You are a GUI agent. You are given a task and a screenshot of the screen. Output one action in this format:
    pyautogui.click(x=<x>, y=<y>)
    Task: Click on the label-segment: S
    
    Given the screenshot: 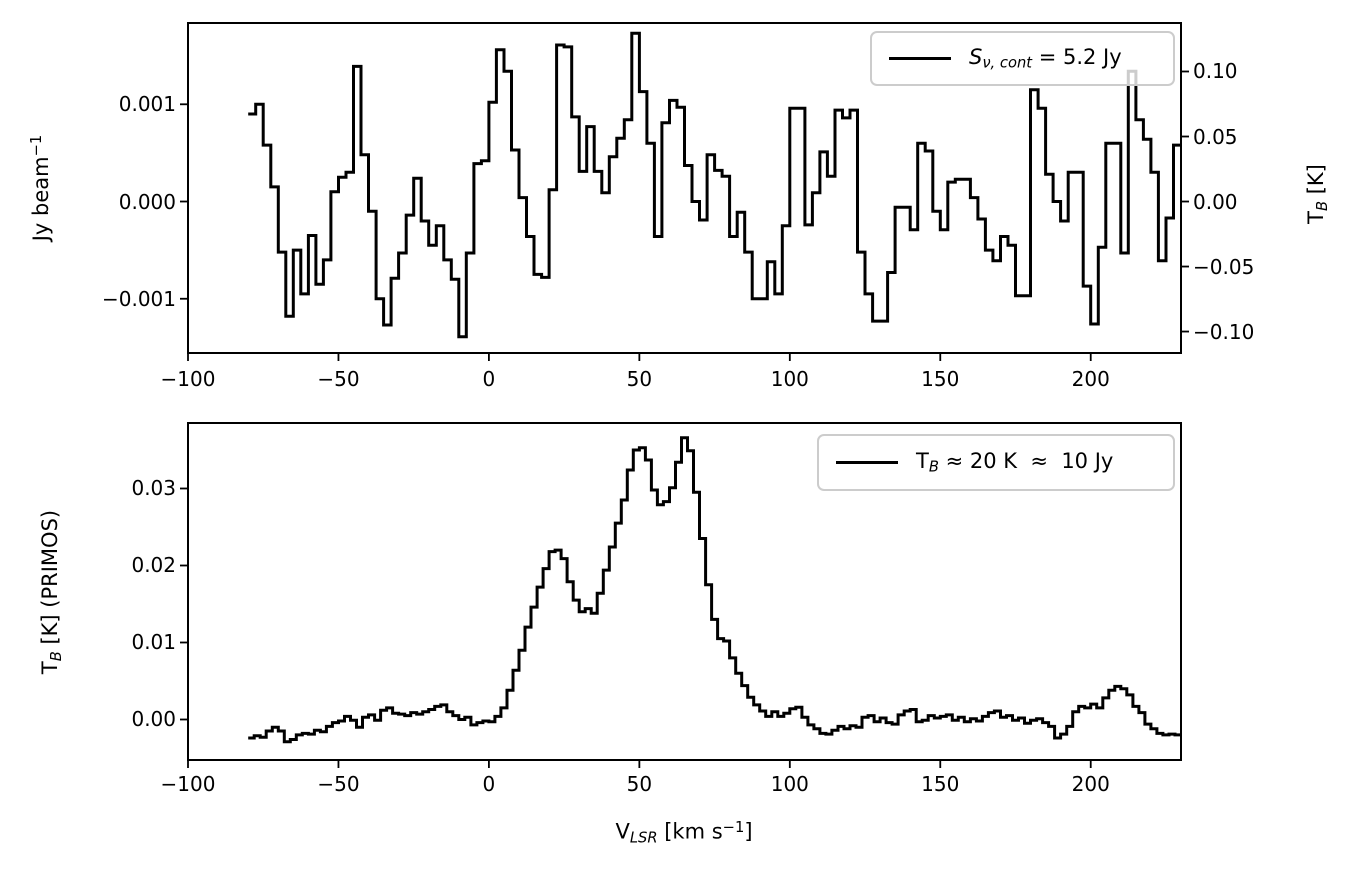 What is the action you would take?
    pyautogui.click(x=976, y=57)
    